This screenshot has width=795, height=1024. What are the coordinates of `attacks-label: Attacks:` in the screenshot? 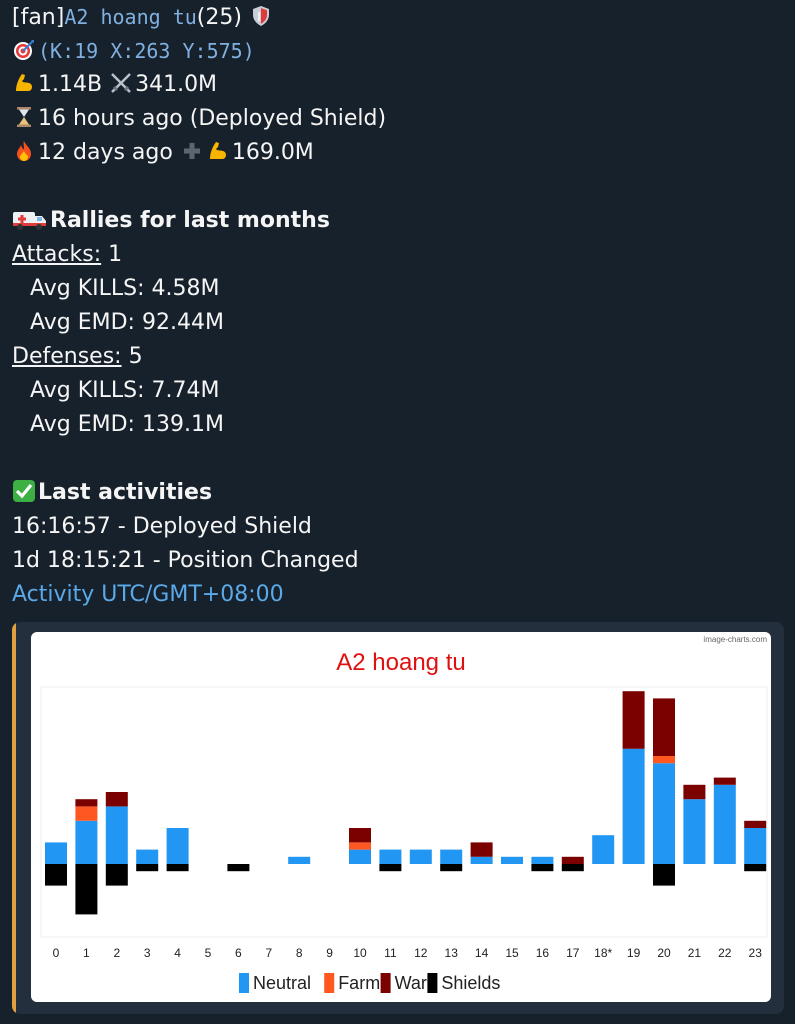 It's located at (57, 254).